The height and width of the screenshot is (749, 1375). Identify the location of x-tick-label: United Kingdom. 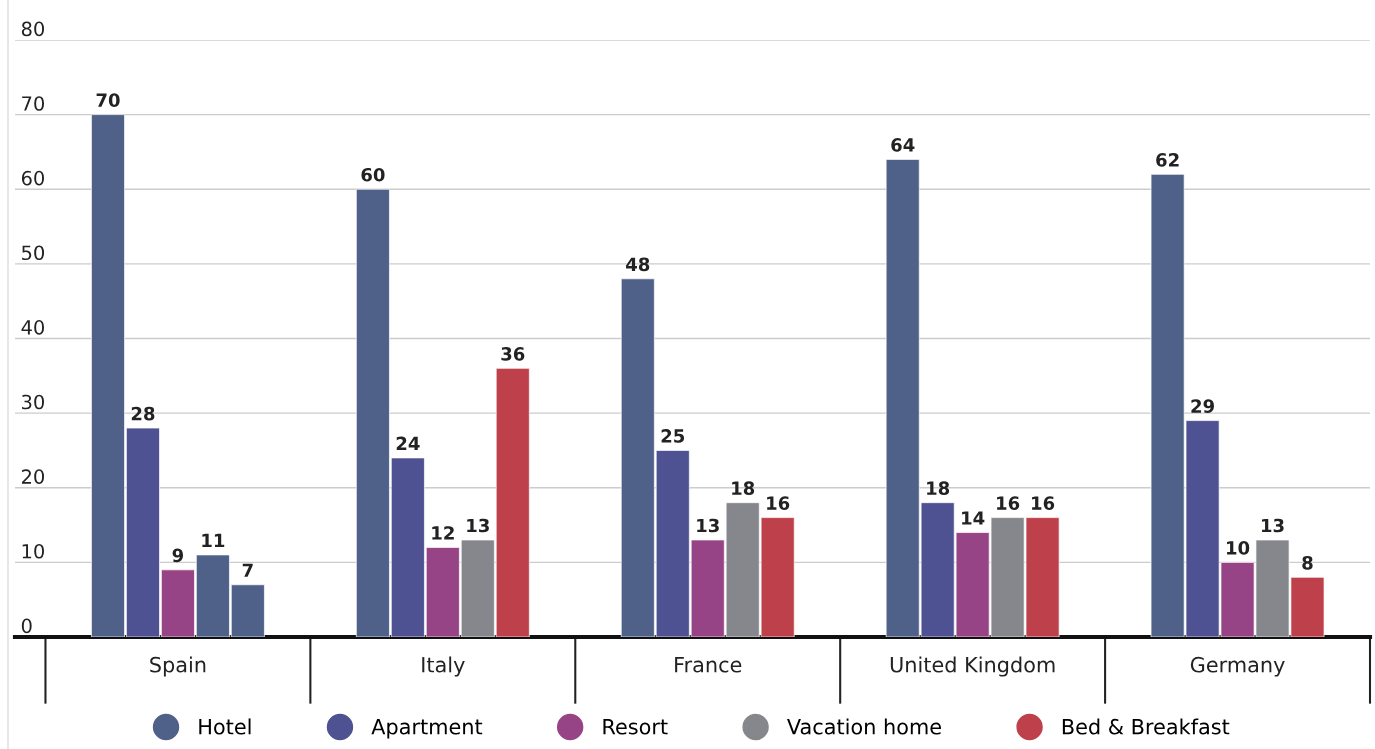
(972, 666).